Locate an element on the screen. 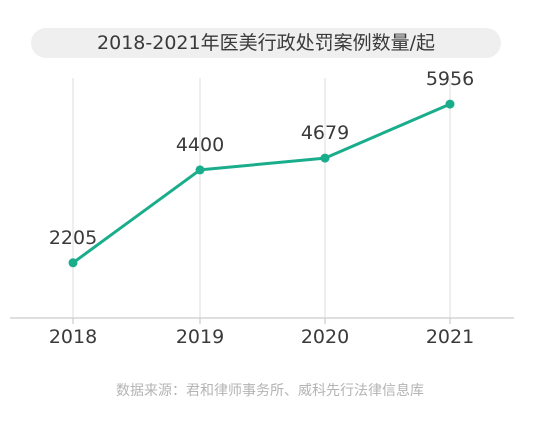 This screenshot has width=540, height=425. chart-title: 2018-2021年医美行政处罚案例数量/起 is located at coordinates (266, 43).